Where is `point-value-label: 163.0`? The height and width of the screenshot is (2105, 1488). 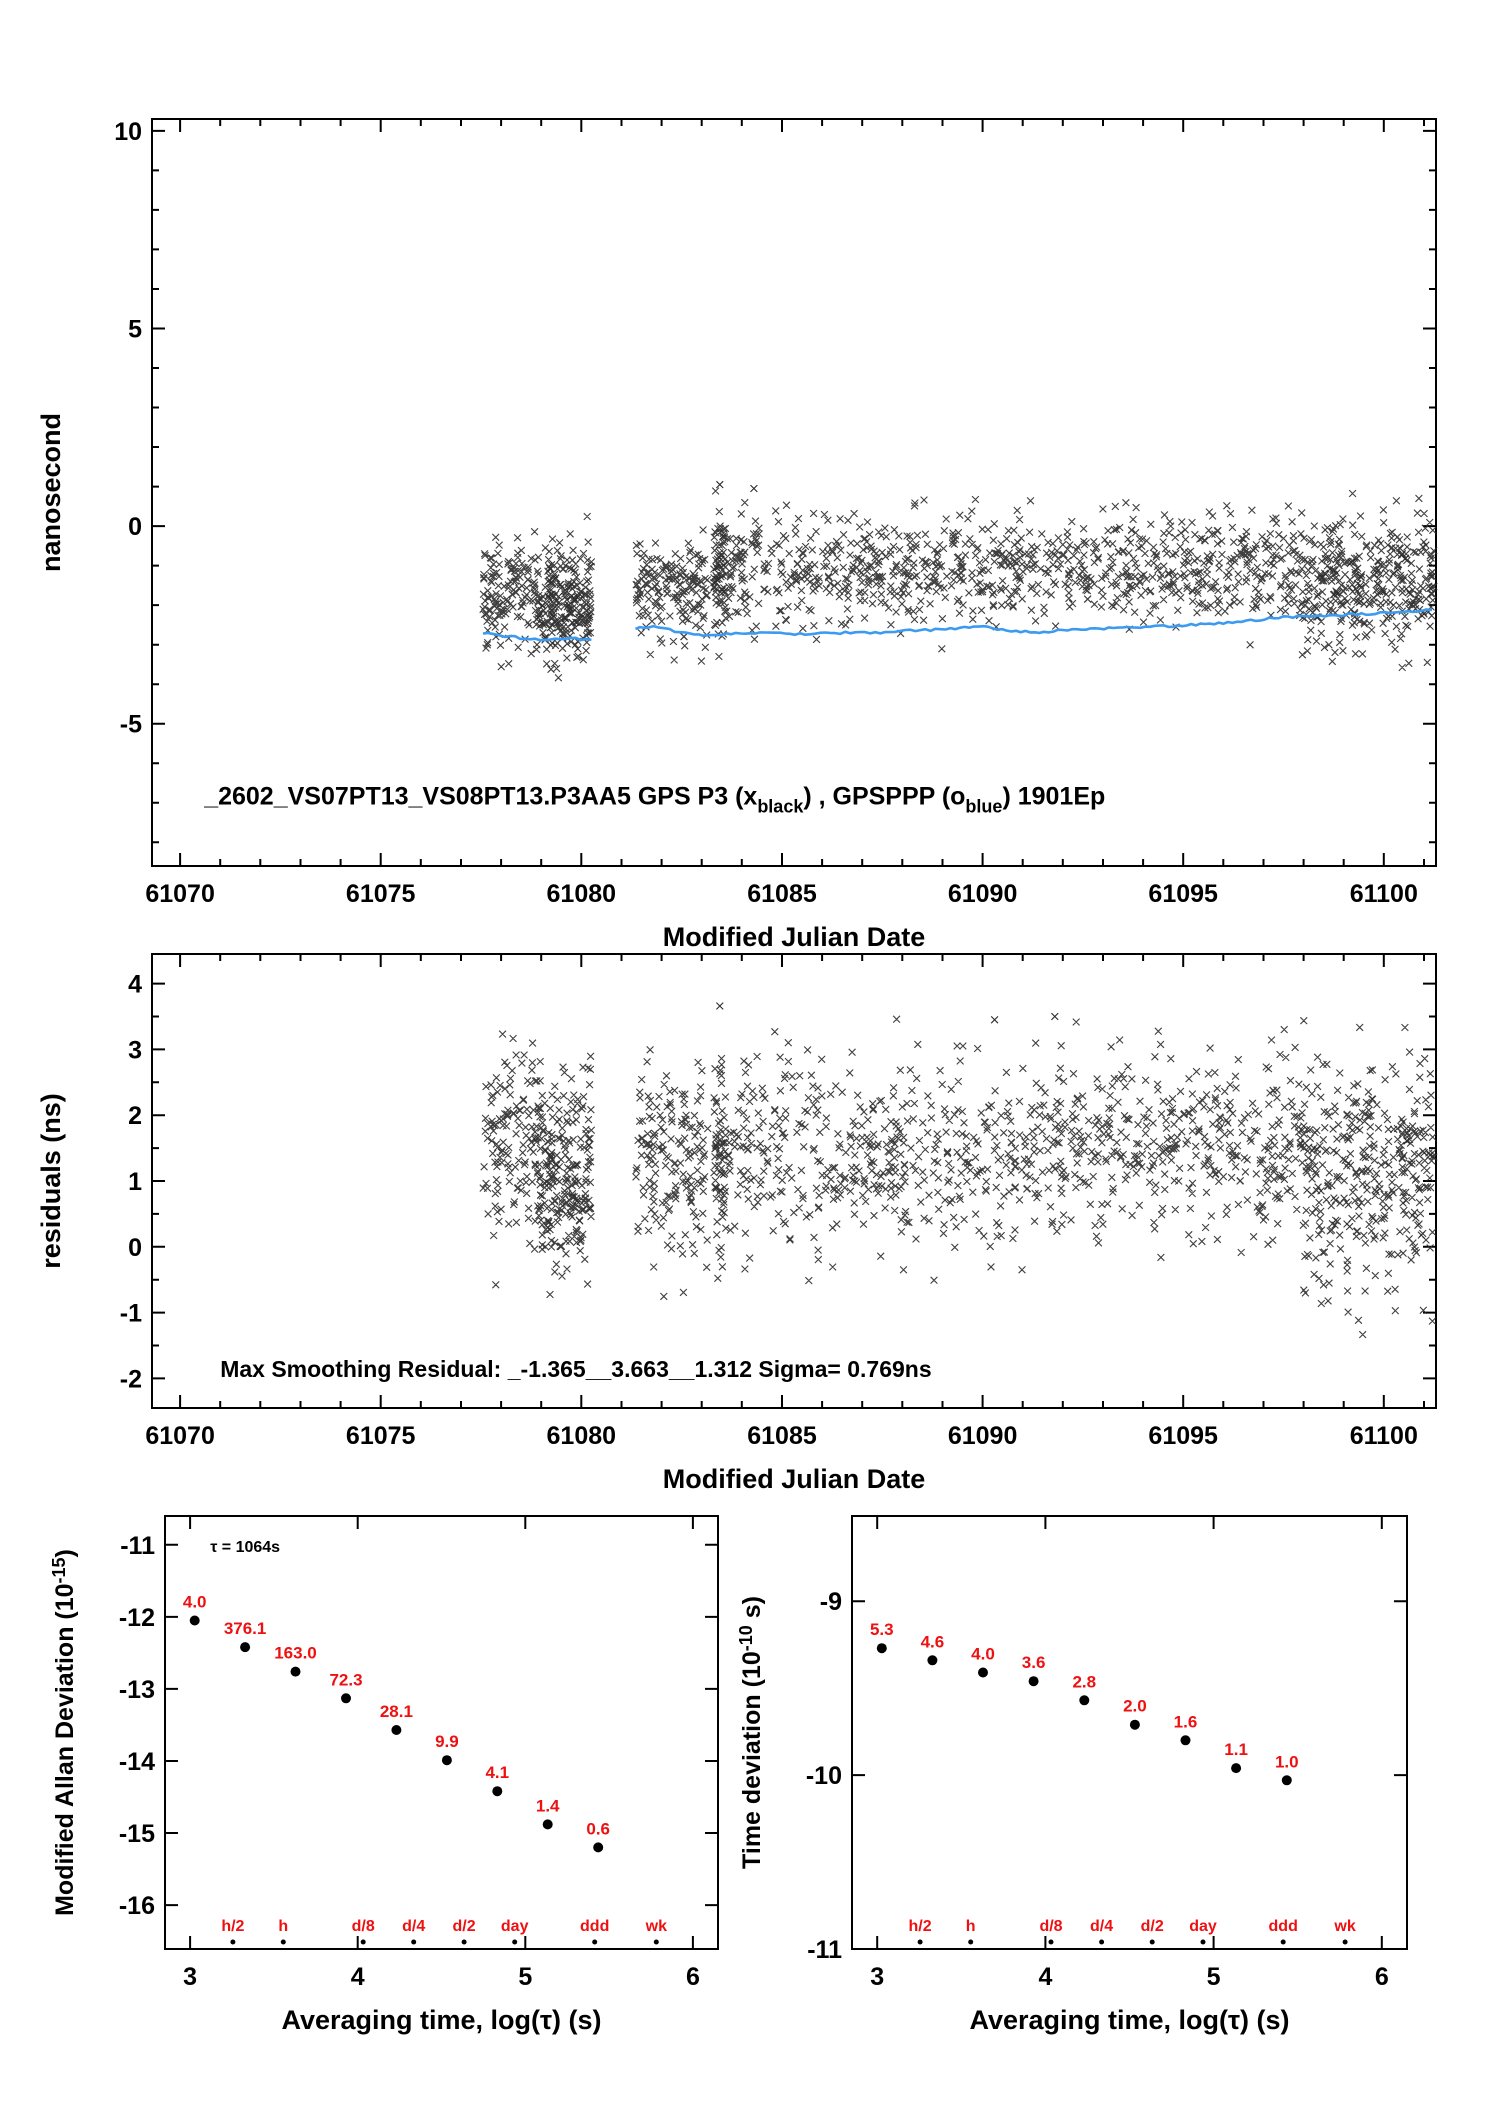
point-value-label: 163.0 is located at coordinates (295, 1653).